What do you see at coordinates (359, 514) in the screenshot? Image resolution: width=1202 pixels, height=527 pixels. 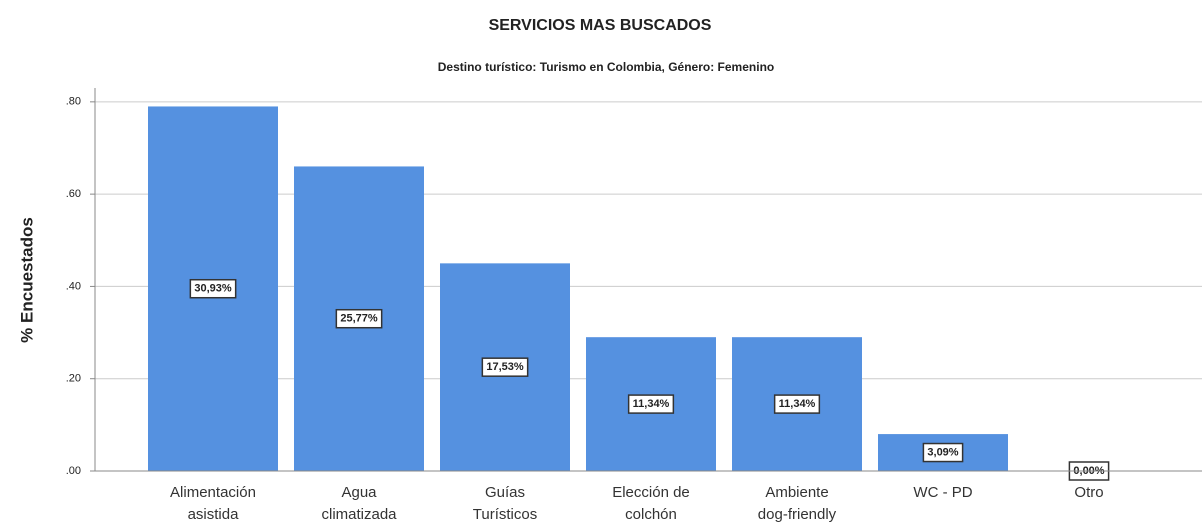 I see `x-tick-label: climatizada` at bounding box center [359, 514].